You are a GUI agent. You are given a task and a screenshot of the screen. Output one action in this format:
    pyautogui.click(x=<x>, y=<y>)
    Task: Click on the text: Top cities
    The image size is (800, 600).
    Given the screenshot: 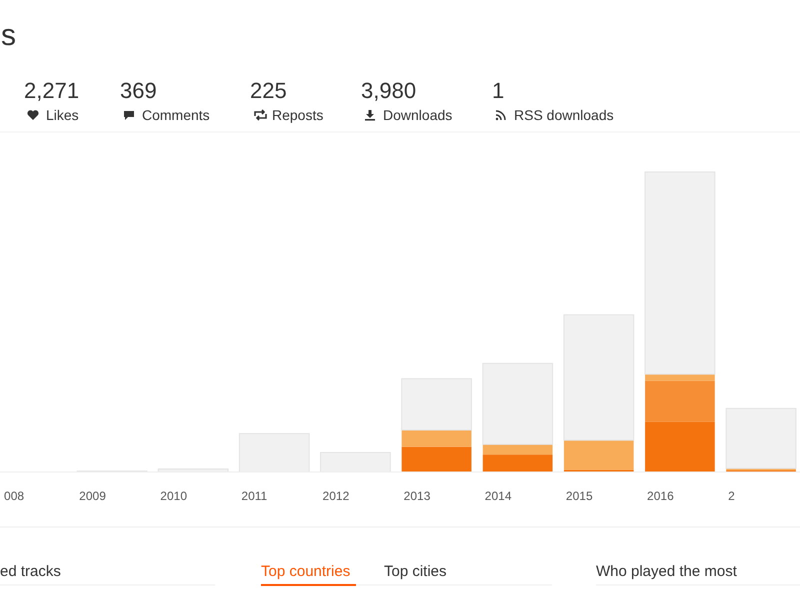 What is the action you would take?
    pyautogui.click(x=415, y=571)
    